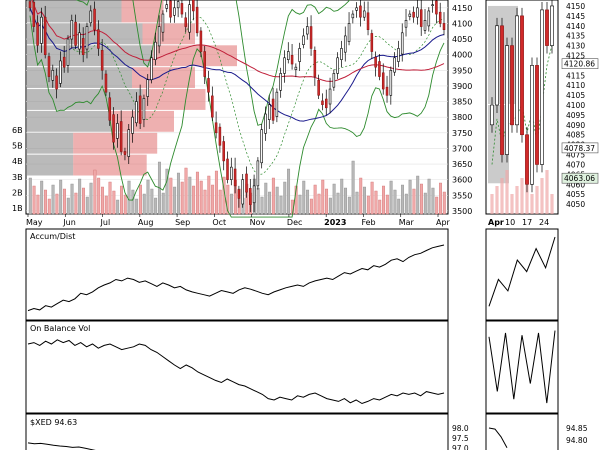 The width and height of the screenshot is (600, 452). What do you see at coordinates (575, 75) in the screenshot?
I see `detail-price-tick-label: 4115` at bounding box center [575, 75].